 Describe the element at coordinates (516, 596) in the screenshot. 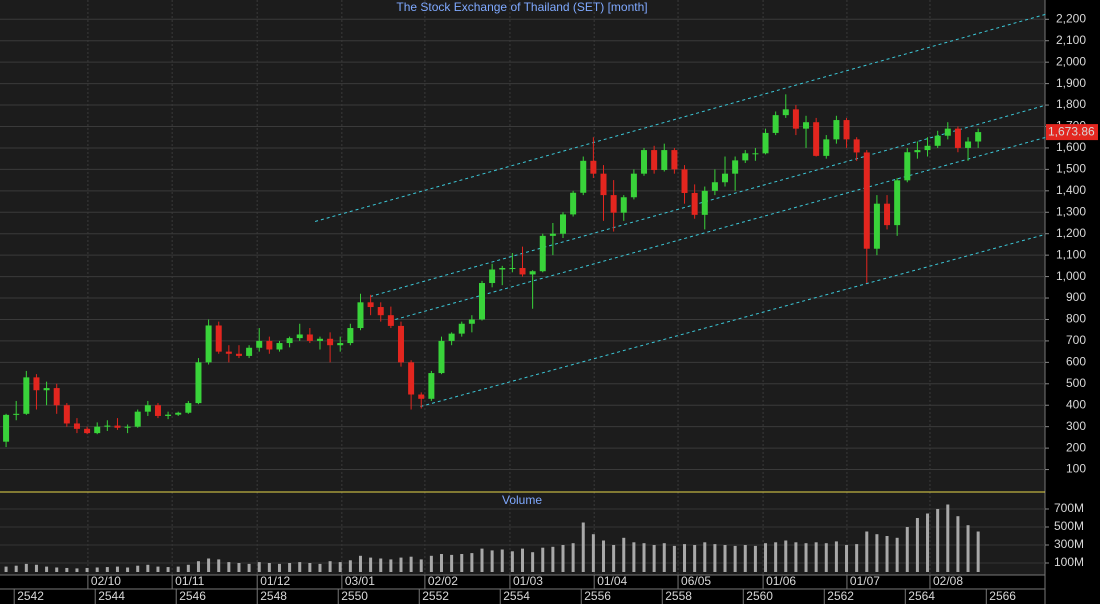

I see `x-tick-label: 2554` at that location.